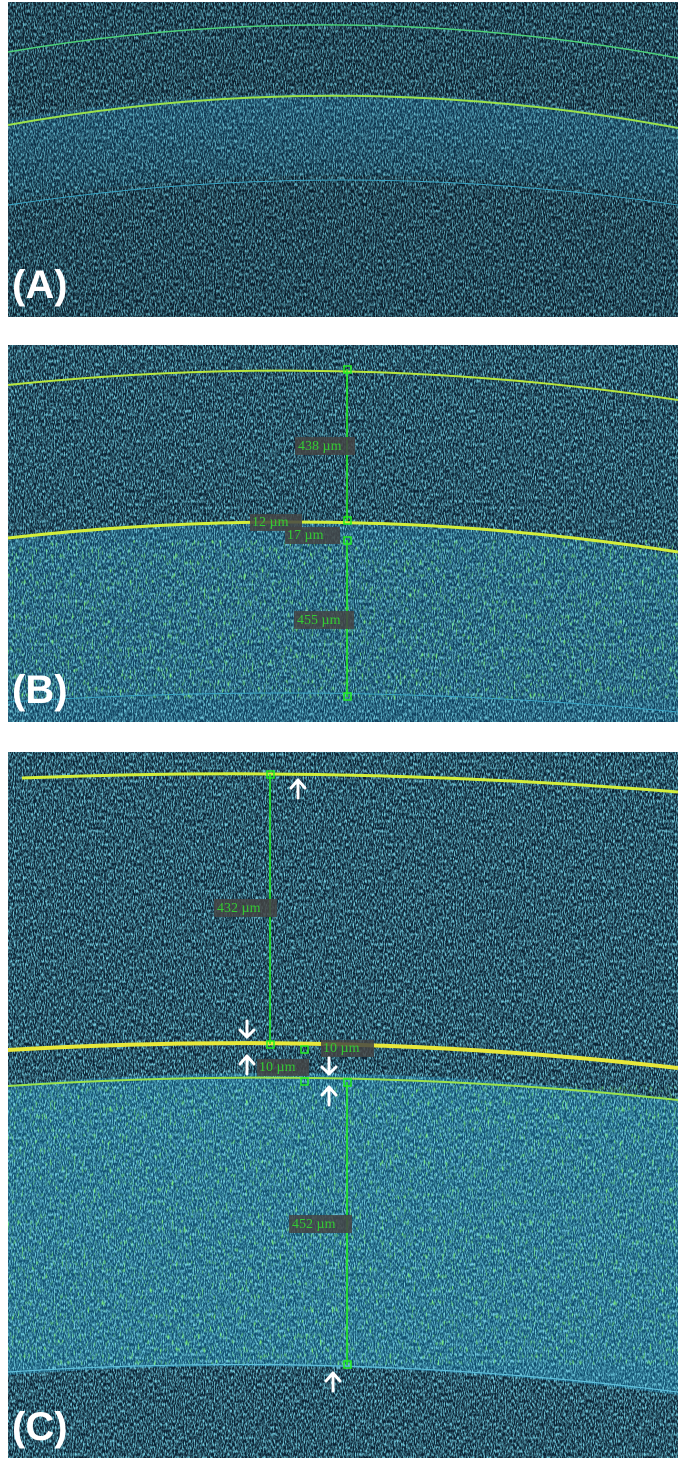 The width and height of the screenshot is (678, 1458). I want to click on measurement: 455 µm, so click(319, 620).